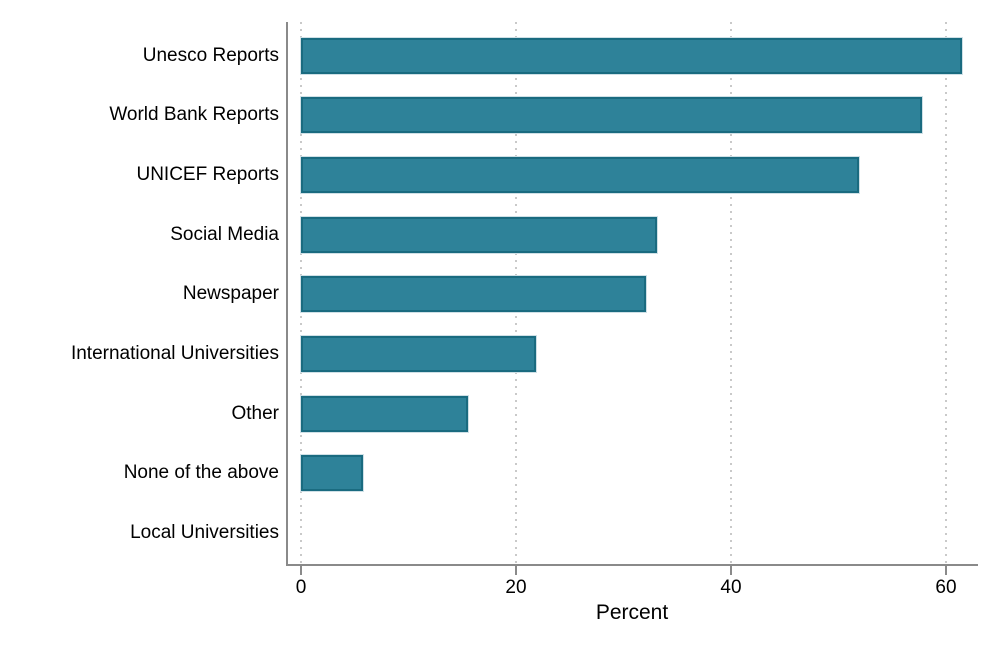 The width and height of the screenshot is (1000, 667). What do you see at coordinates (301, 587) in the screenshot?
I see `x-tick-label: 0` at bounding box center [301, 587].